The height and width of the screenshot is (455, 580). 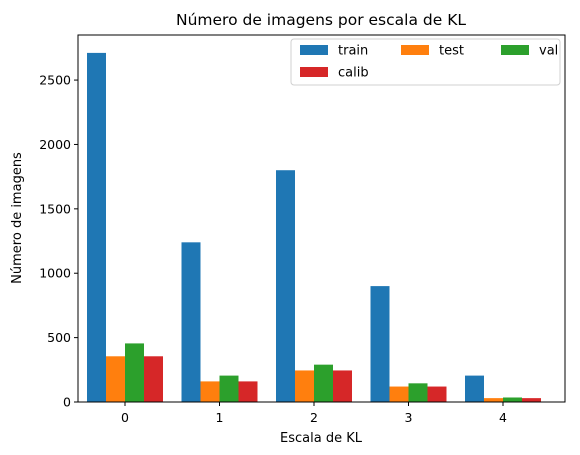 What do you see at coordinates (353, 73) in the screenshot?
I see `legend-label-calib: calib` at bounding box center [353, 73].